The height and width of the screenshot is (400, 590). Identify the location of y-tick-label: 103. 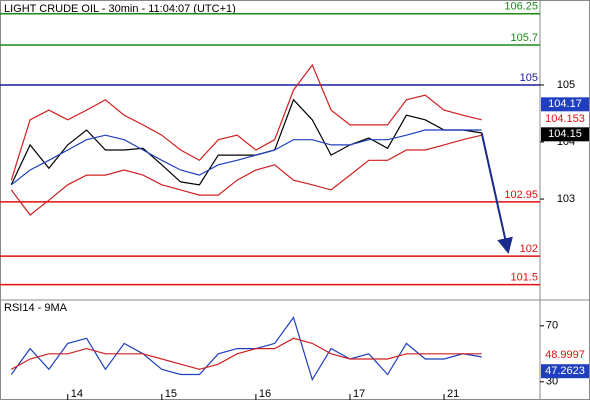
(566, 199).